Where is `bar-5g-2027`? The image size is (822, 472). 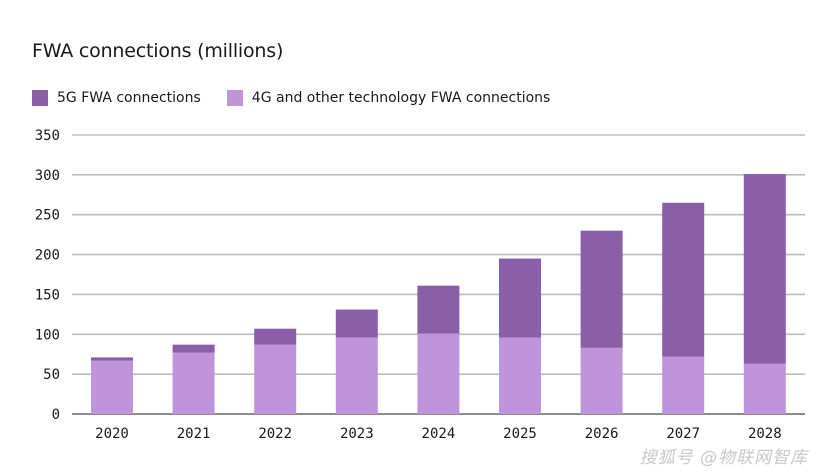 bar-5g-2027 is located at coordinates (683, 279).